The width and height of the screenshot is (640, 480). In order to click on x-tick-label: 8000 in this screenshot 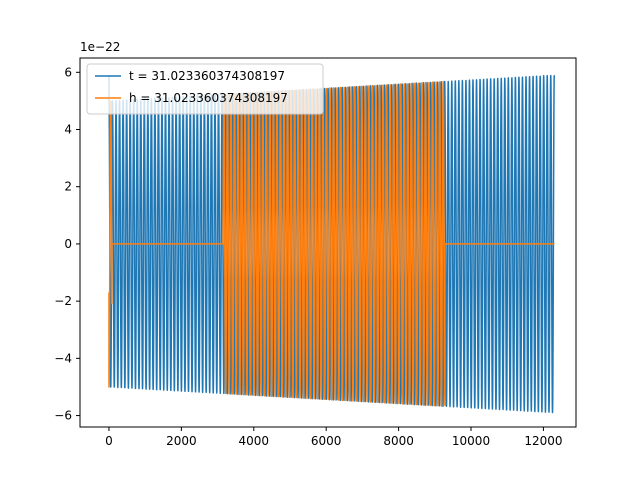, I will do `click(398, 441)`.